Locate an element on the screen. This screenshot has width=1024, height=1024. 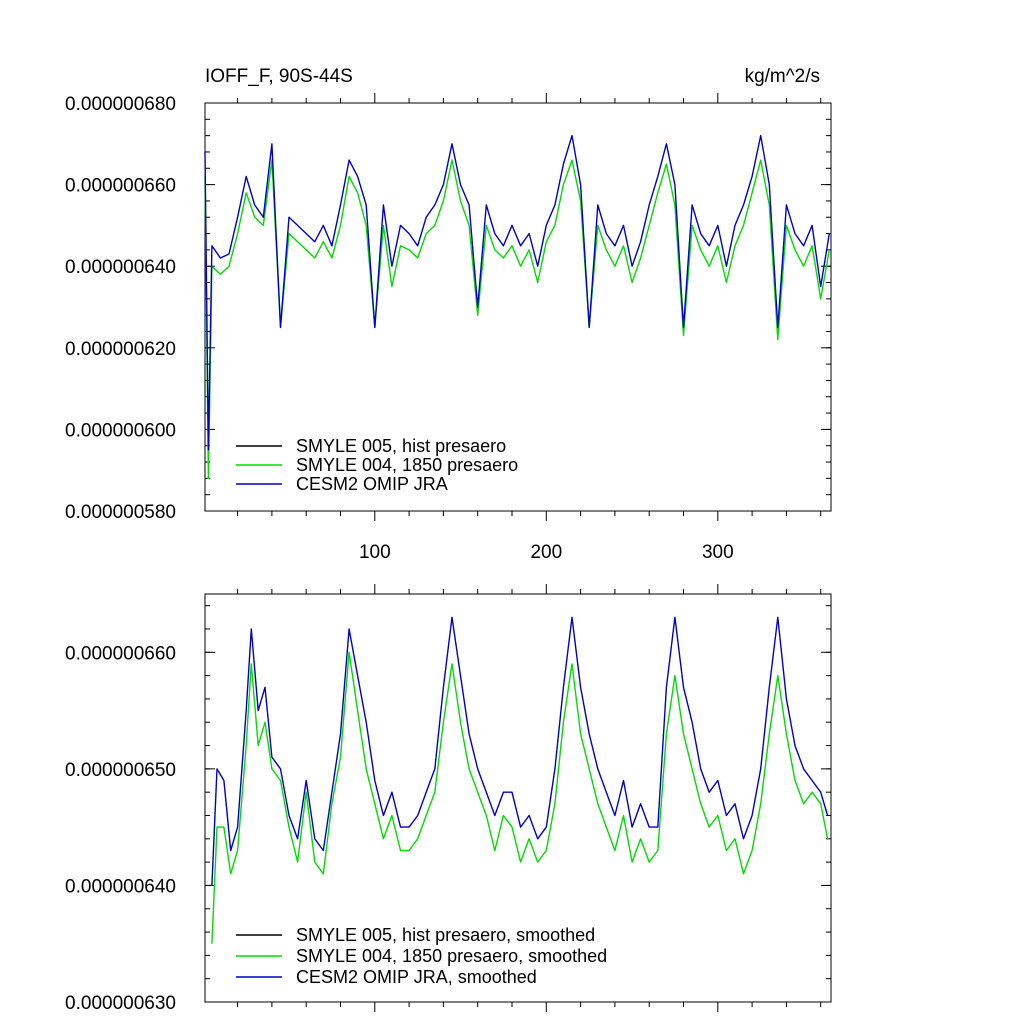
legend-label: CESM2 OMIP JRA is located at coordinates (372, 484).